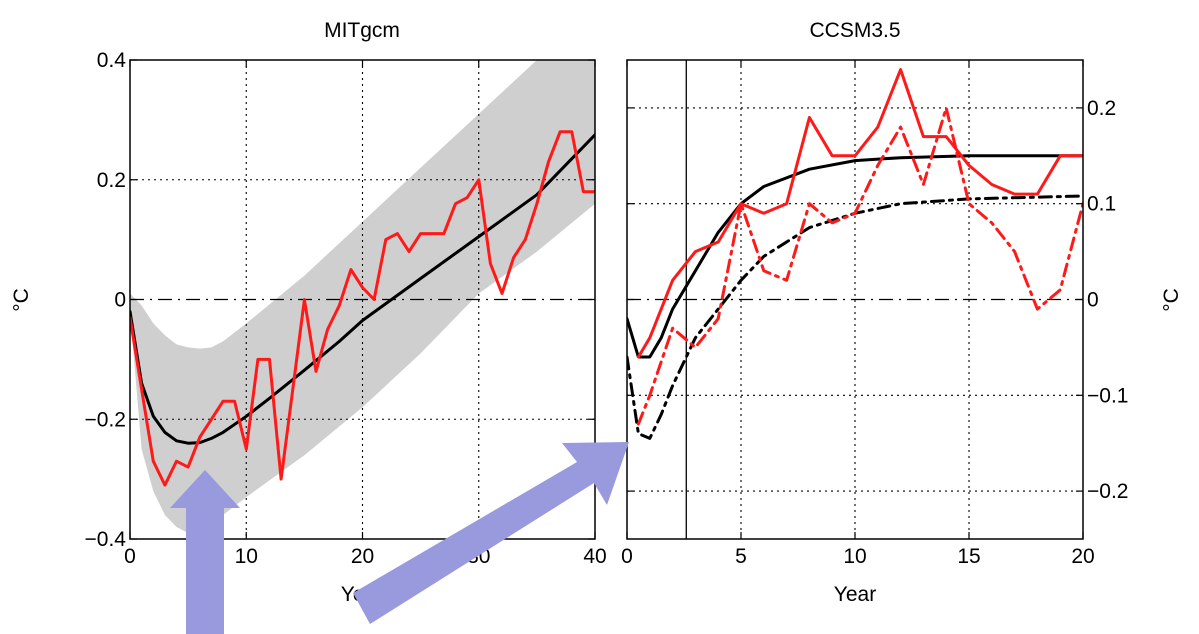 The image size is (1199, 634). Describe the element at coordinates (855, 594) in the screenshot. I see `x-axis-label-ccsm: Year` at that location.